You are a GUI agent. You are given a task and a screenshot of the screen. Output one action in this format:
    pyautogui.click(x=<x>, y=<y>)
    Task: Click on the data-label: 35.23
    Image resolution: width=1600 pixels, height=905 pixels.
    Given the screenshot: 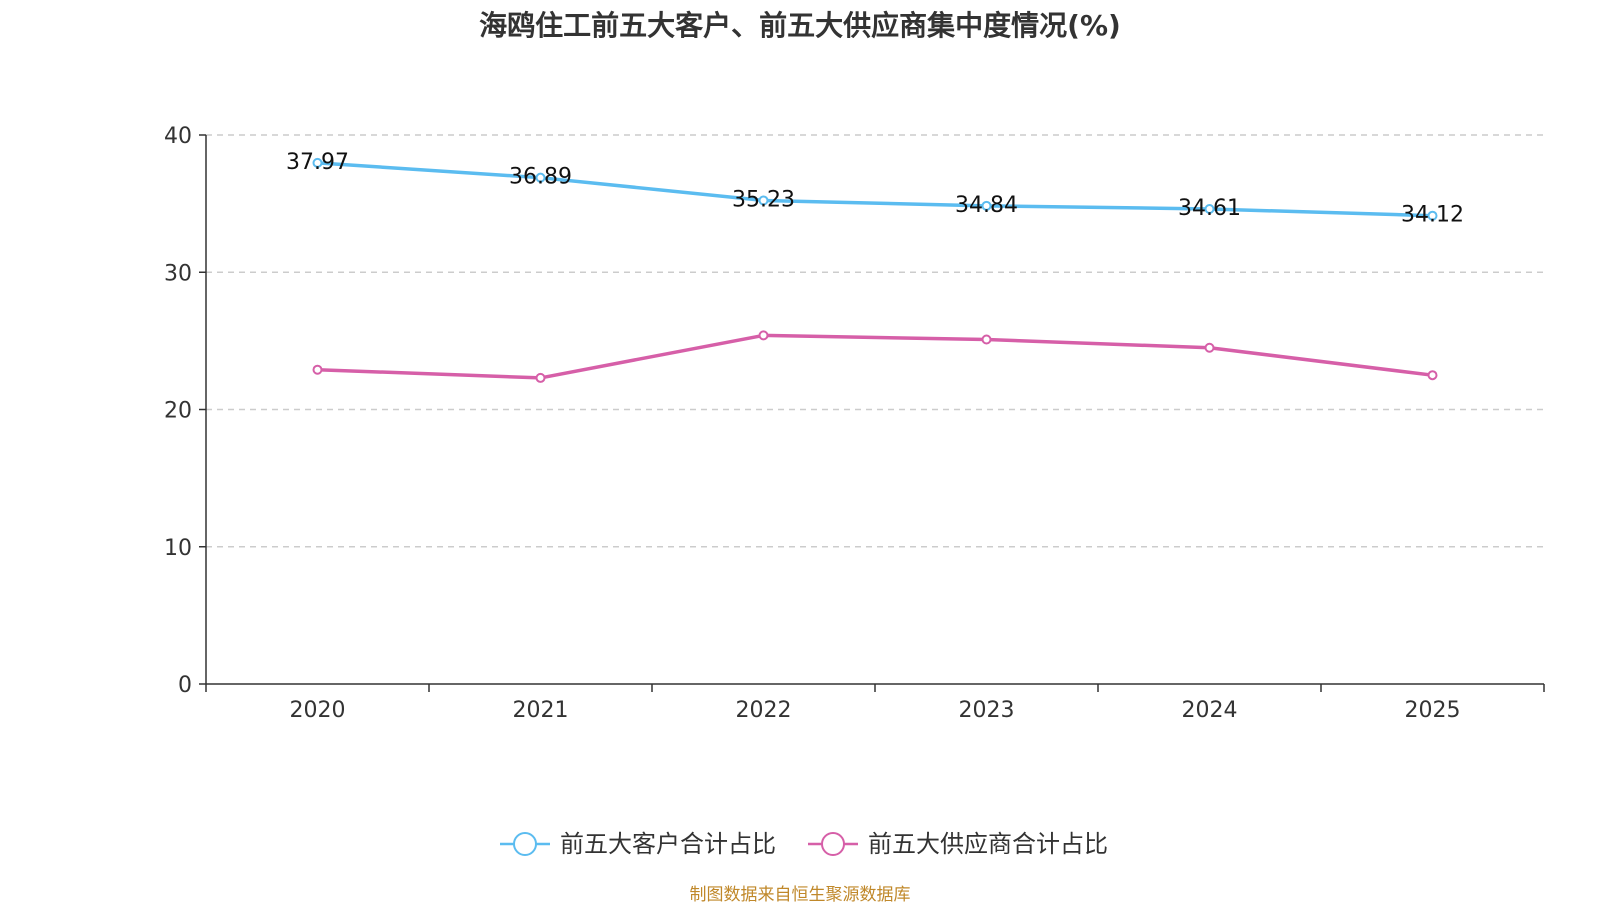 What is the action you would take?
    pyautogui.click(x=763, y=199)
    